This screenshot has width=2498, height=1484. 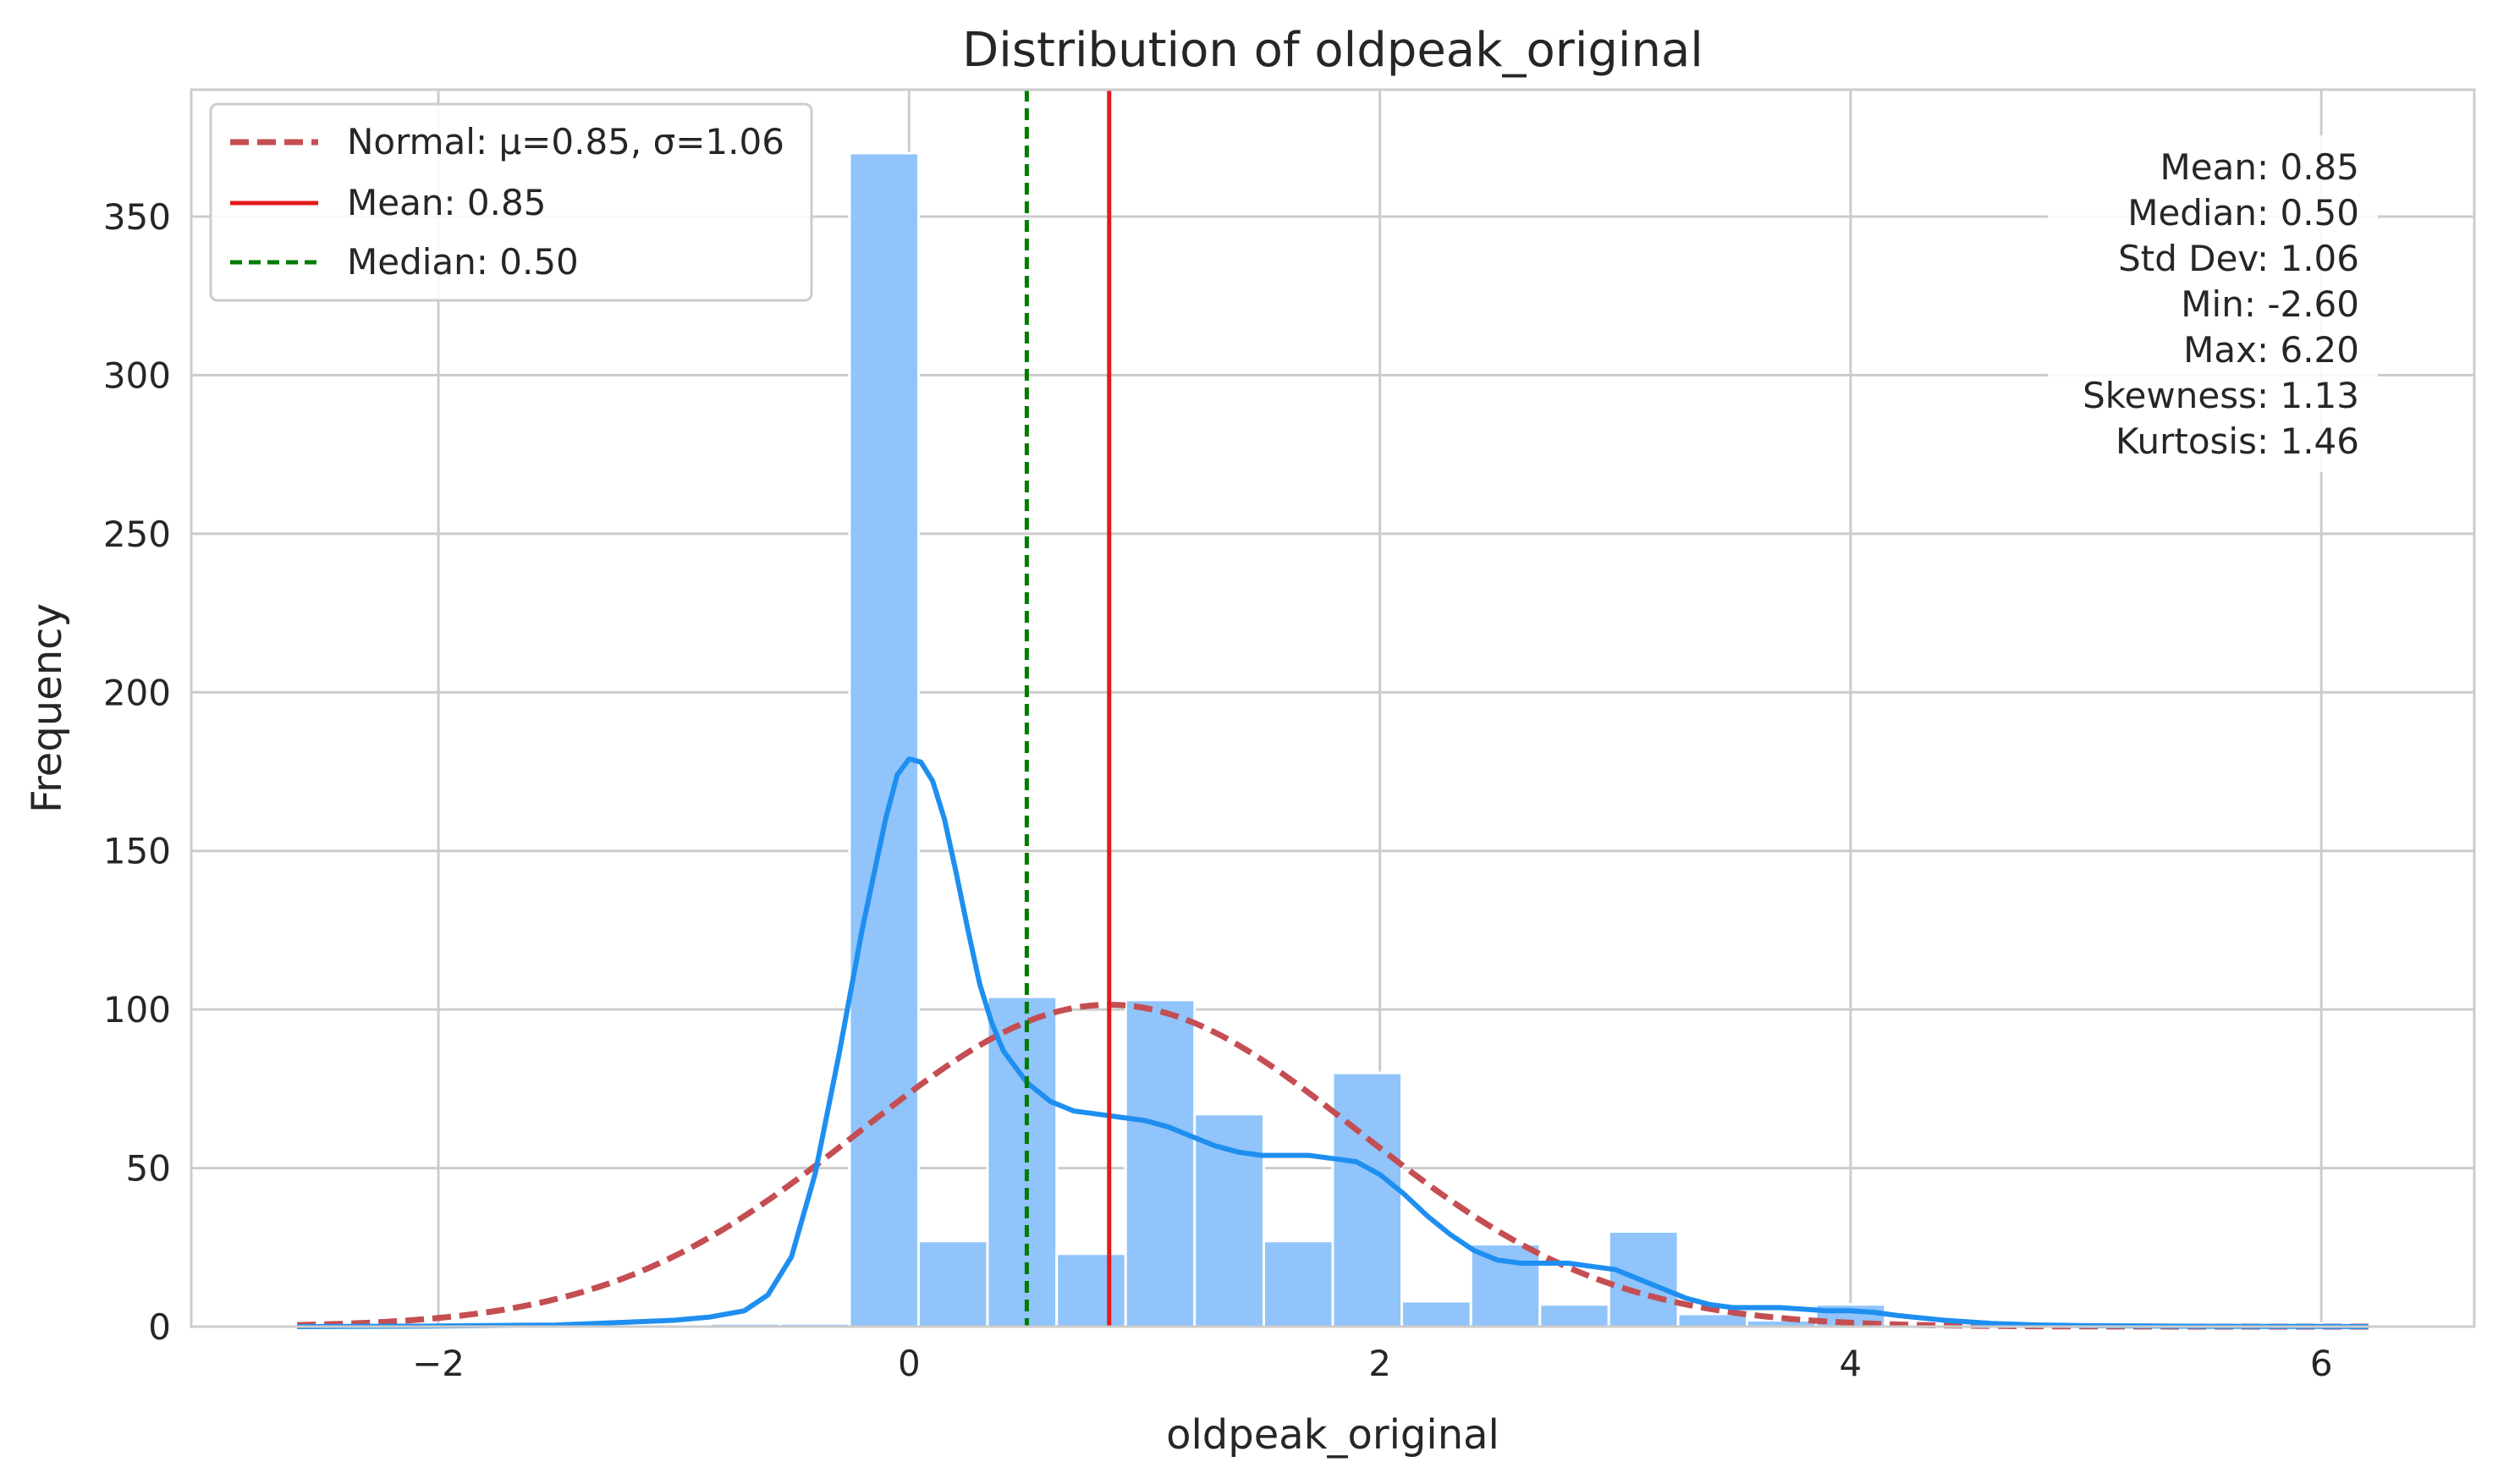 What do you see at coordinates (137, 534) in the screenshot?
I see `y-tick-label: 250` at bounding box center [137, 534].